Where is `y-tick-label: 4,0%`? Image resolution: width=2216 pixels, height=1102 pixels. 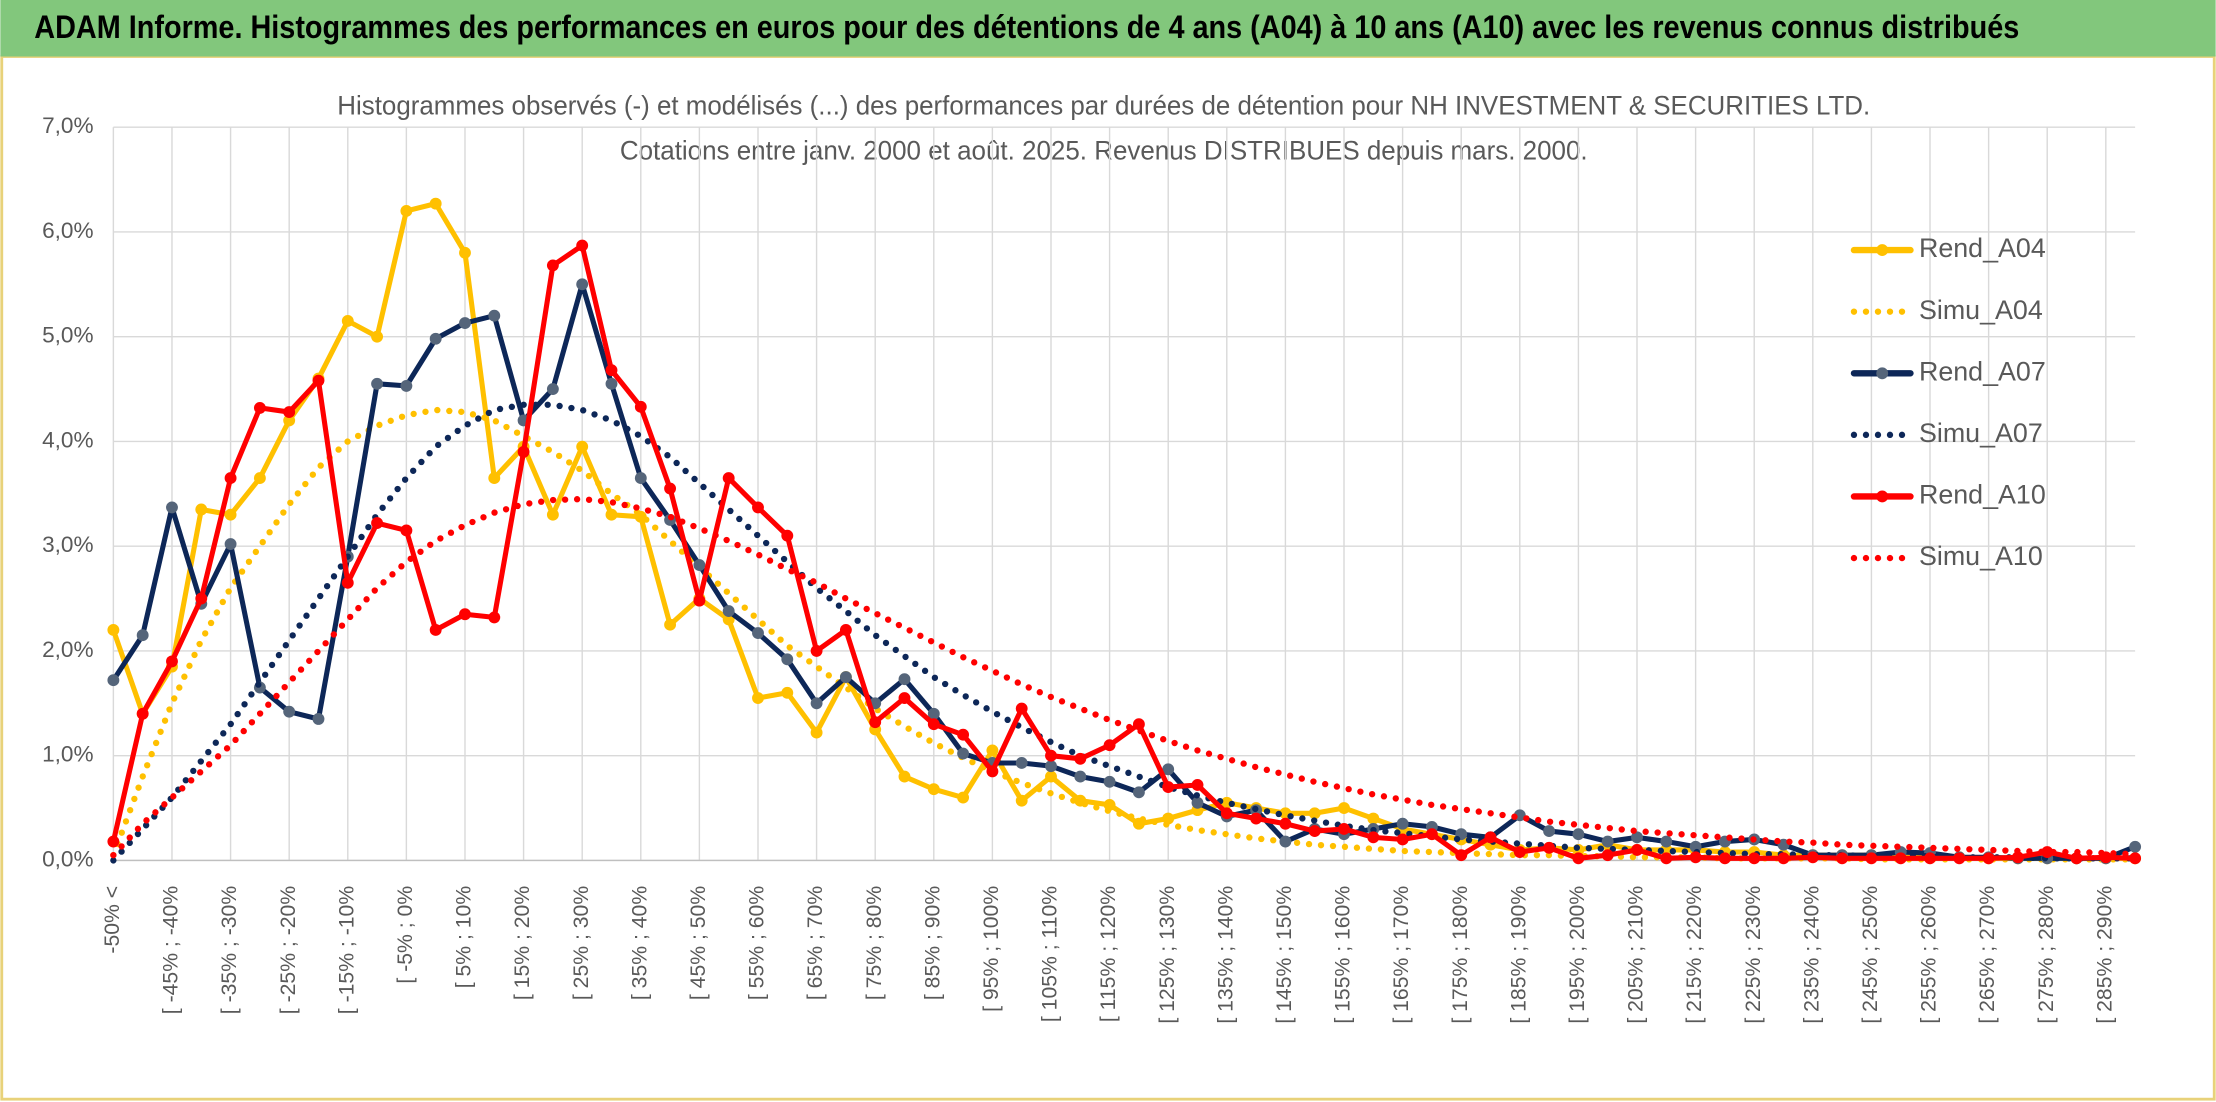
y-tick-label: 4,0% is located at coordinates (68, 439).